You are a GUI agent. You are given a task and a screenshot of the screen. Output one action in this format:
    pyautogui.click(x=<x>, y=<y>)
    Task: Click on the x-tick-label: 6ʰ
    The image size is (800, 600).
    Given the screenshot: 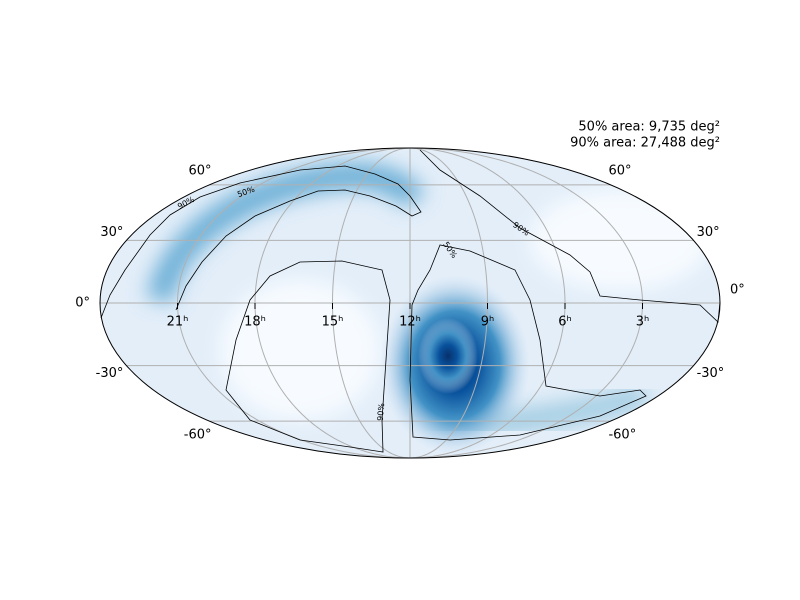 What is the action you would take?
    pyautogui.click(x=565, y=322)
    